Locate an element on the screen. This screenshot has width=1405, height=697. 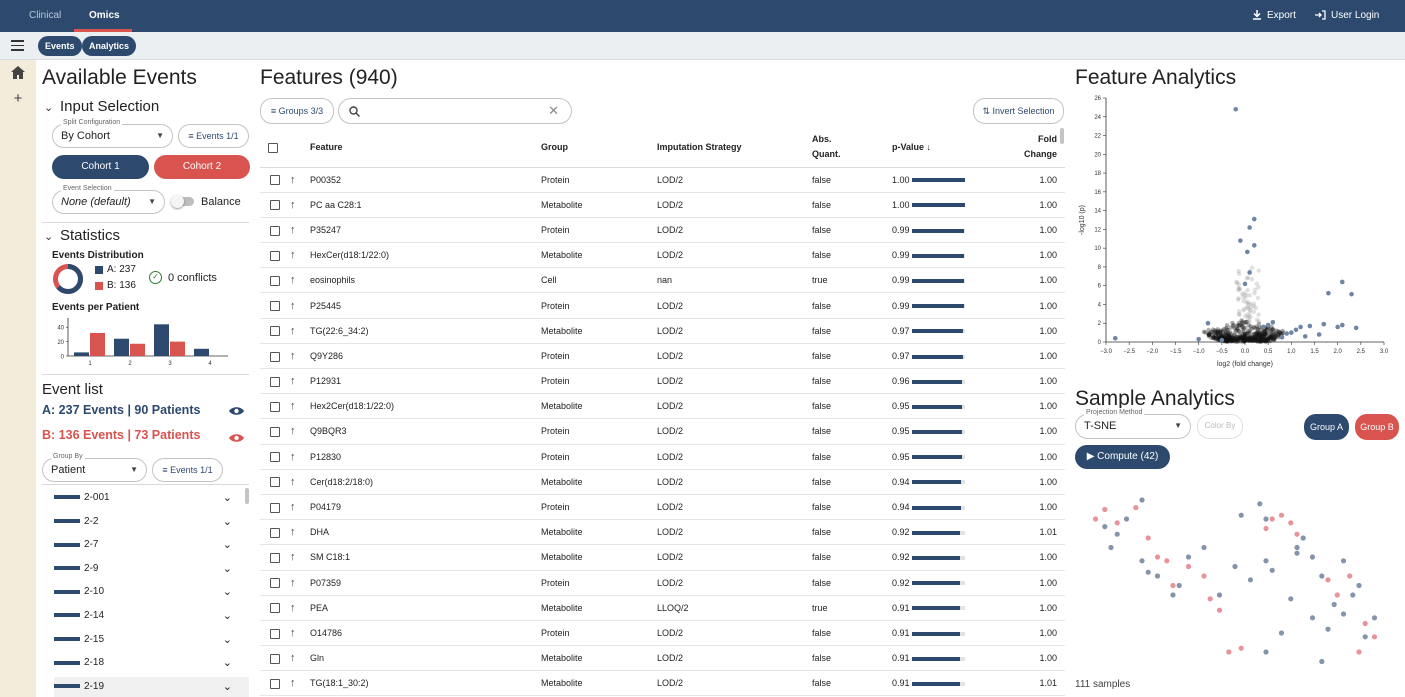
balance-toggle is located at coordinates (182, 201).